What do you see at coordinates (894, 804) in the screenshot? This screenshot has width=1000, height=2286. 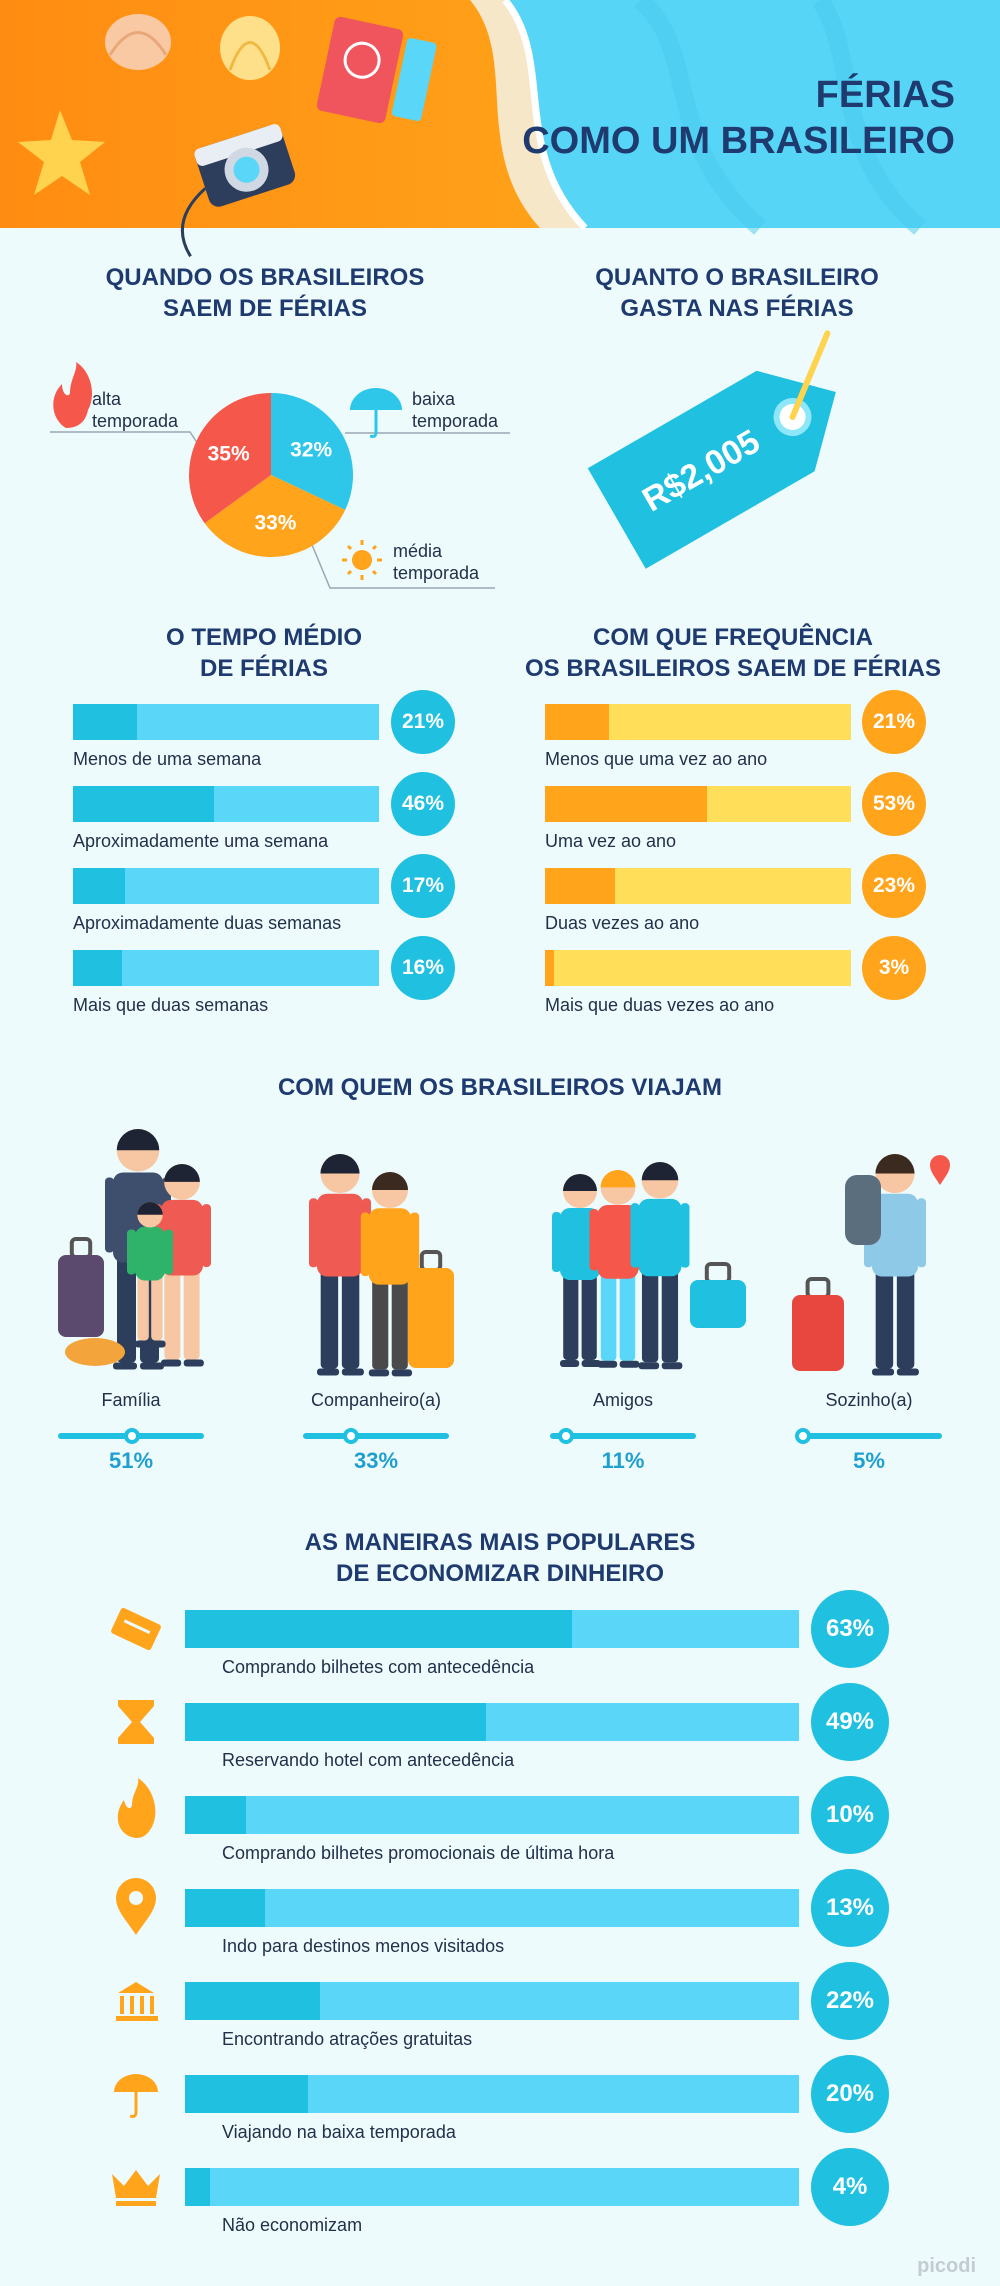 I see `value-badge: 53%` at bounding box center [894, 804].